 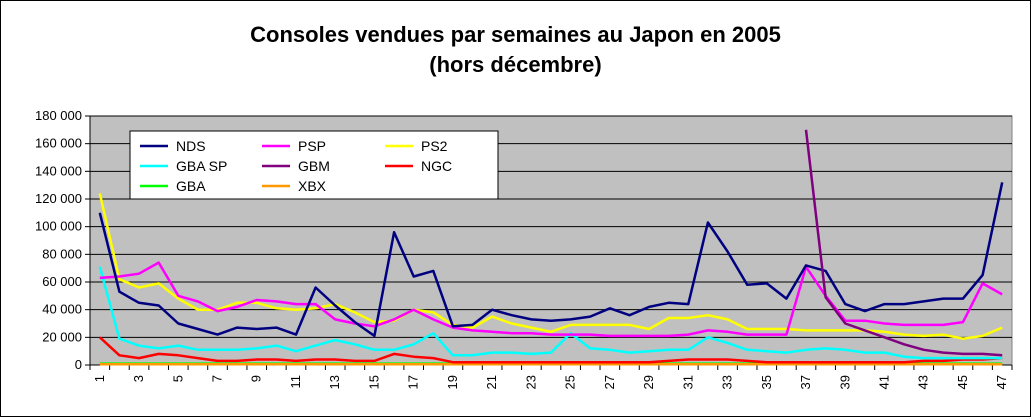 What do you see at coordinates (62, 281) in the screenshot?
I see `y-tick-label: 60 000` at bounding box center [62, 281].